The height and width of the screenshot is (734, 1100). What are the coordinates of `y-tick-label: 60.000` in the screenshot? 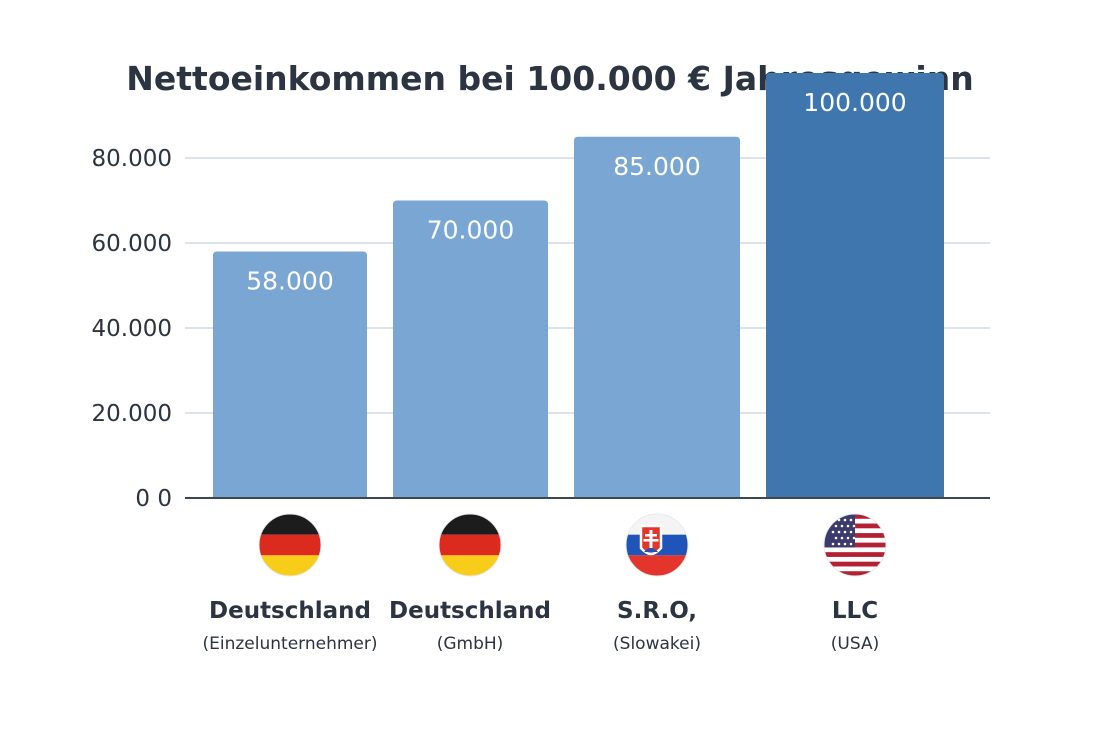 It's located at (132, 244).